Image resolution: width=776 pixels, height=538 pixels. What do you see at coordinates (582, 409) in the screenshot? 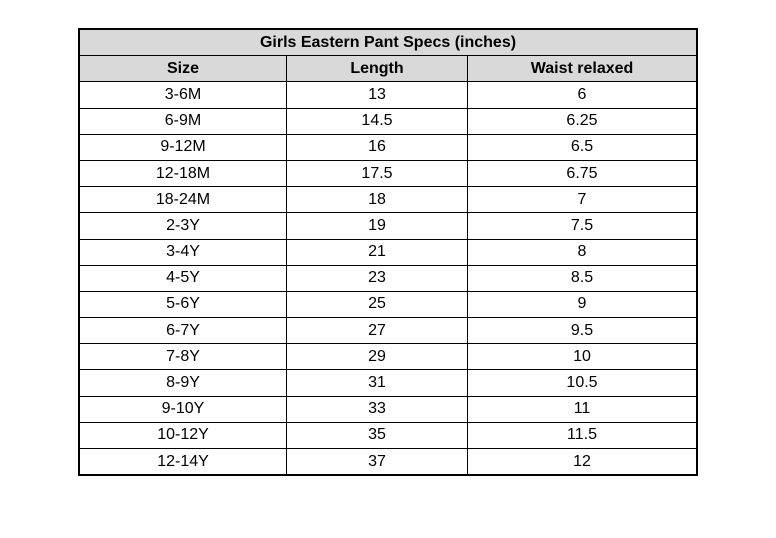
I see `waist-cell: 11` at bounding box center [582, 409].